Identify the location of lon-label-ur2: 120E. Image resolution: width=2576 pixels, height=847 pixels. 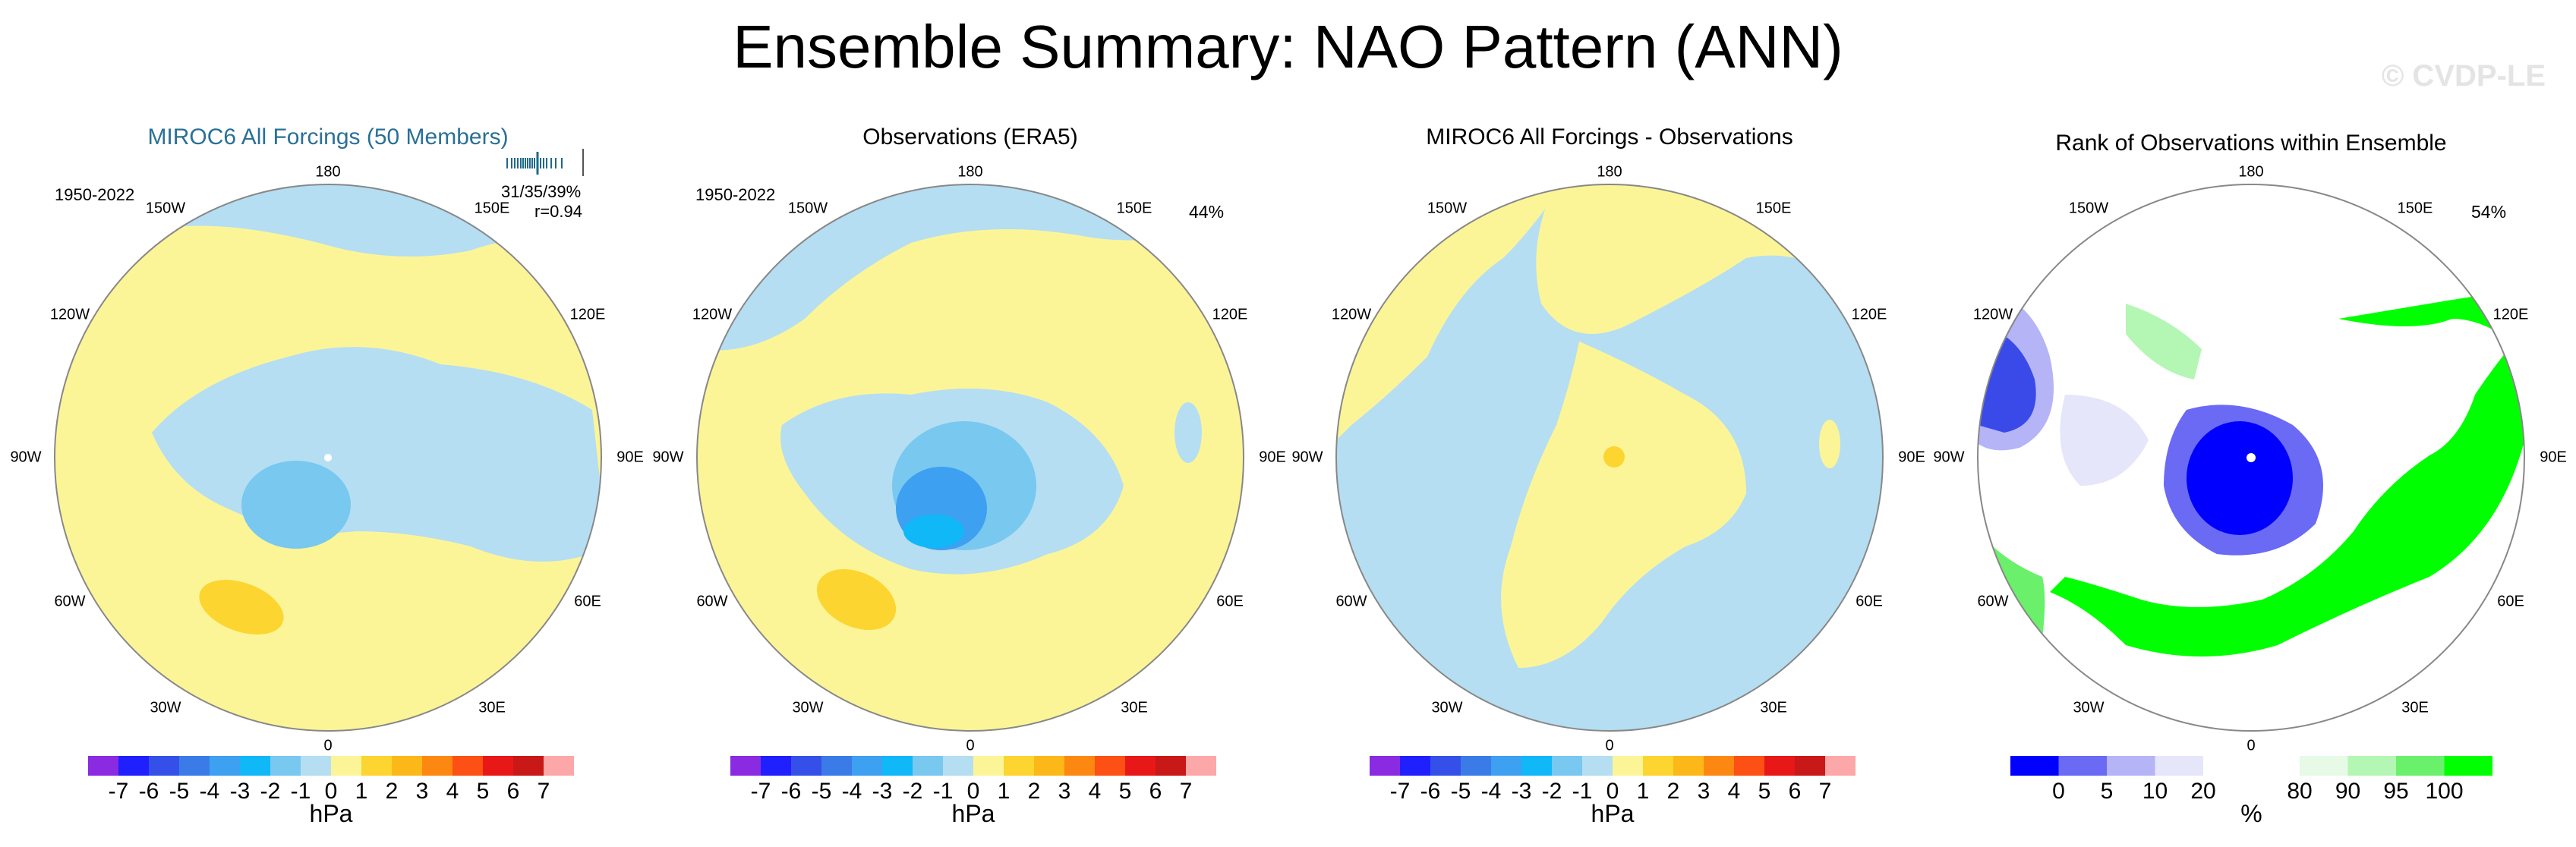
(1869, 314).